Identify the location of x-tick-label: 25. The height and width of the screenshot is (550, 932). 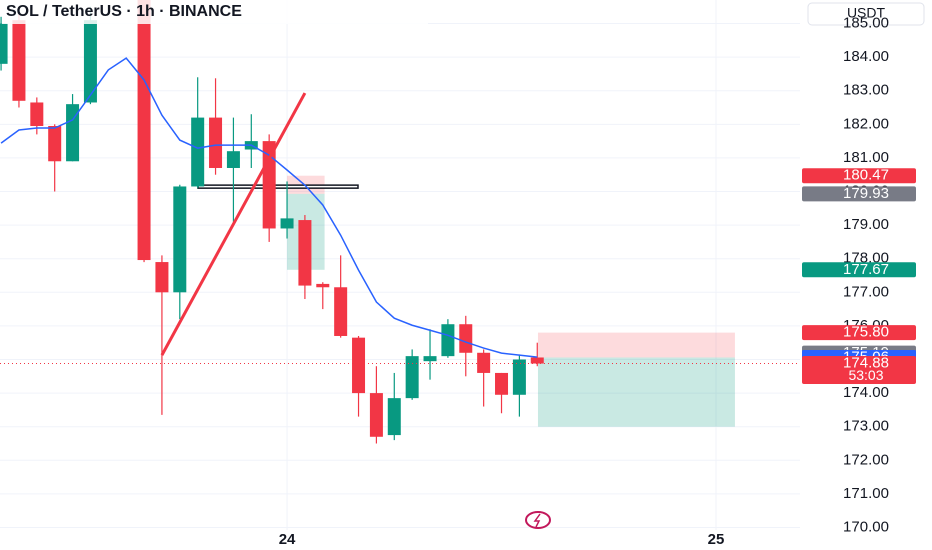
(716, 539).